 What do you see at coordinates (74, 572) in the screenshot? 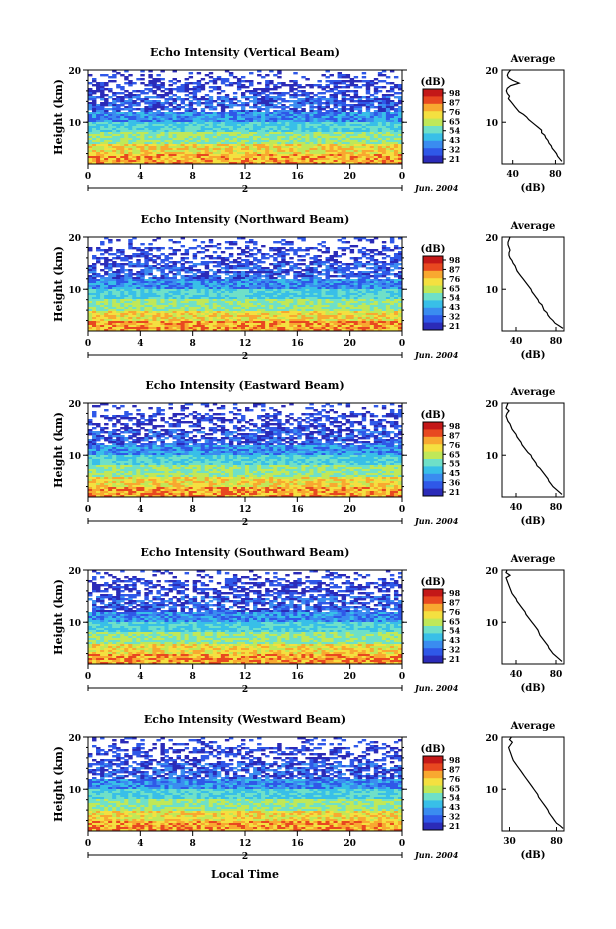
I see `y-tick-label: 20` at bounding box center [74, 572].